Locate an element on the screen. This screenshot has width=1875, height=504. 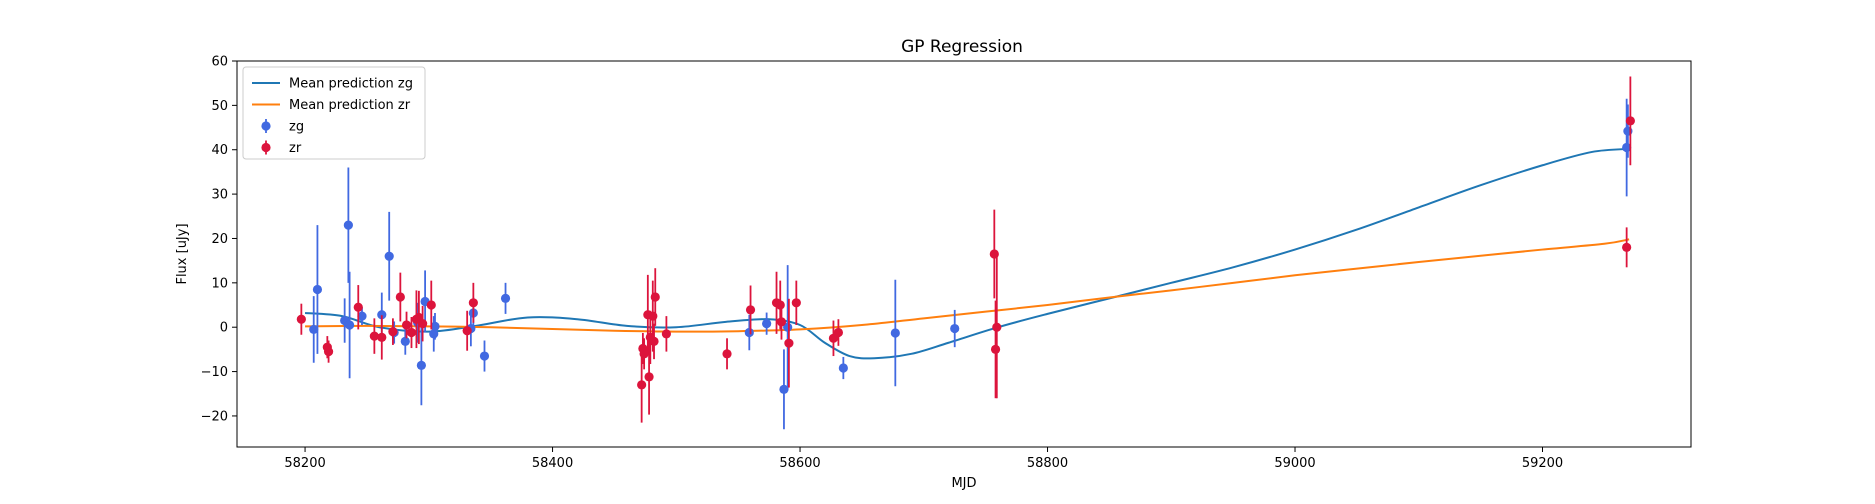
y-tick-label: 10 is located at coordinates (219, 283).